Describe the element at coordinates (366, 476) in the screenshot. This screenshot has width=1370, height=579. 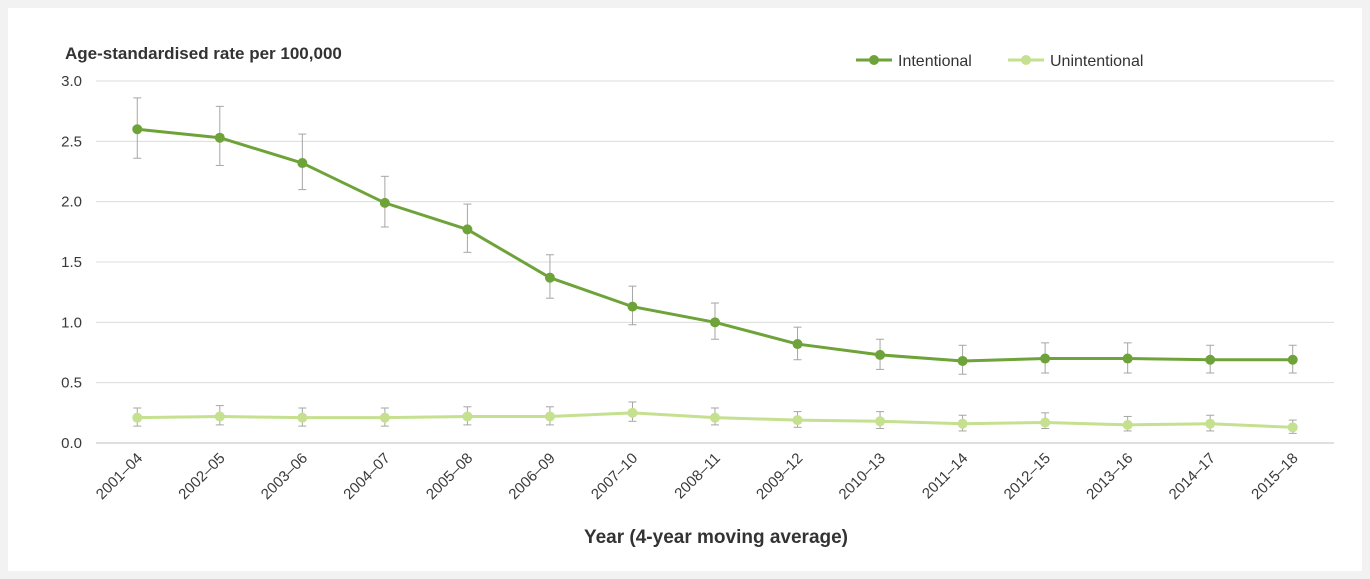
I see `x-tick-label: 2004–07` at that location.